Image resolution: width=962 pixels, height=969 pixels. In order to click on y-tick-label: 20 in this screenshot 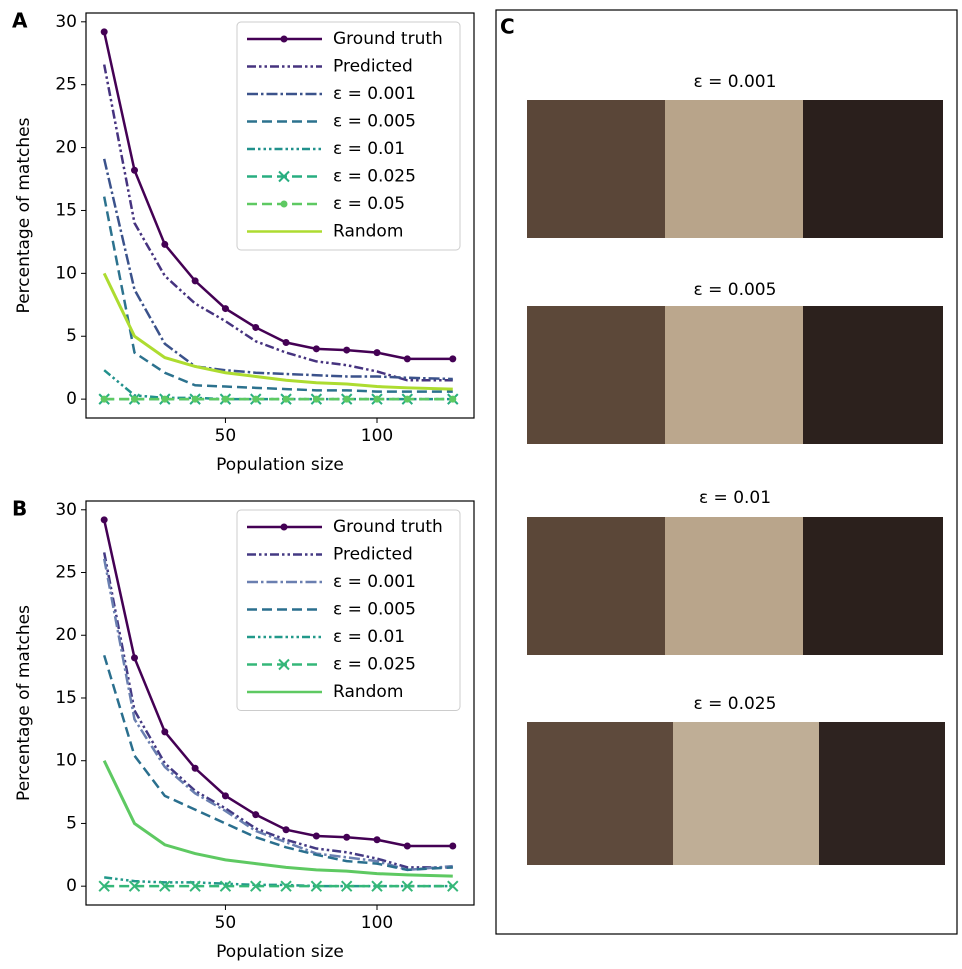, I will do `click(66, 635)`.